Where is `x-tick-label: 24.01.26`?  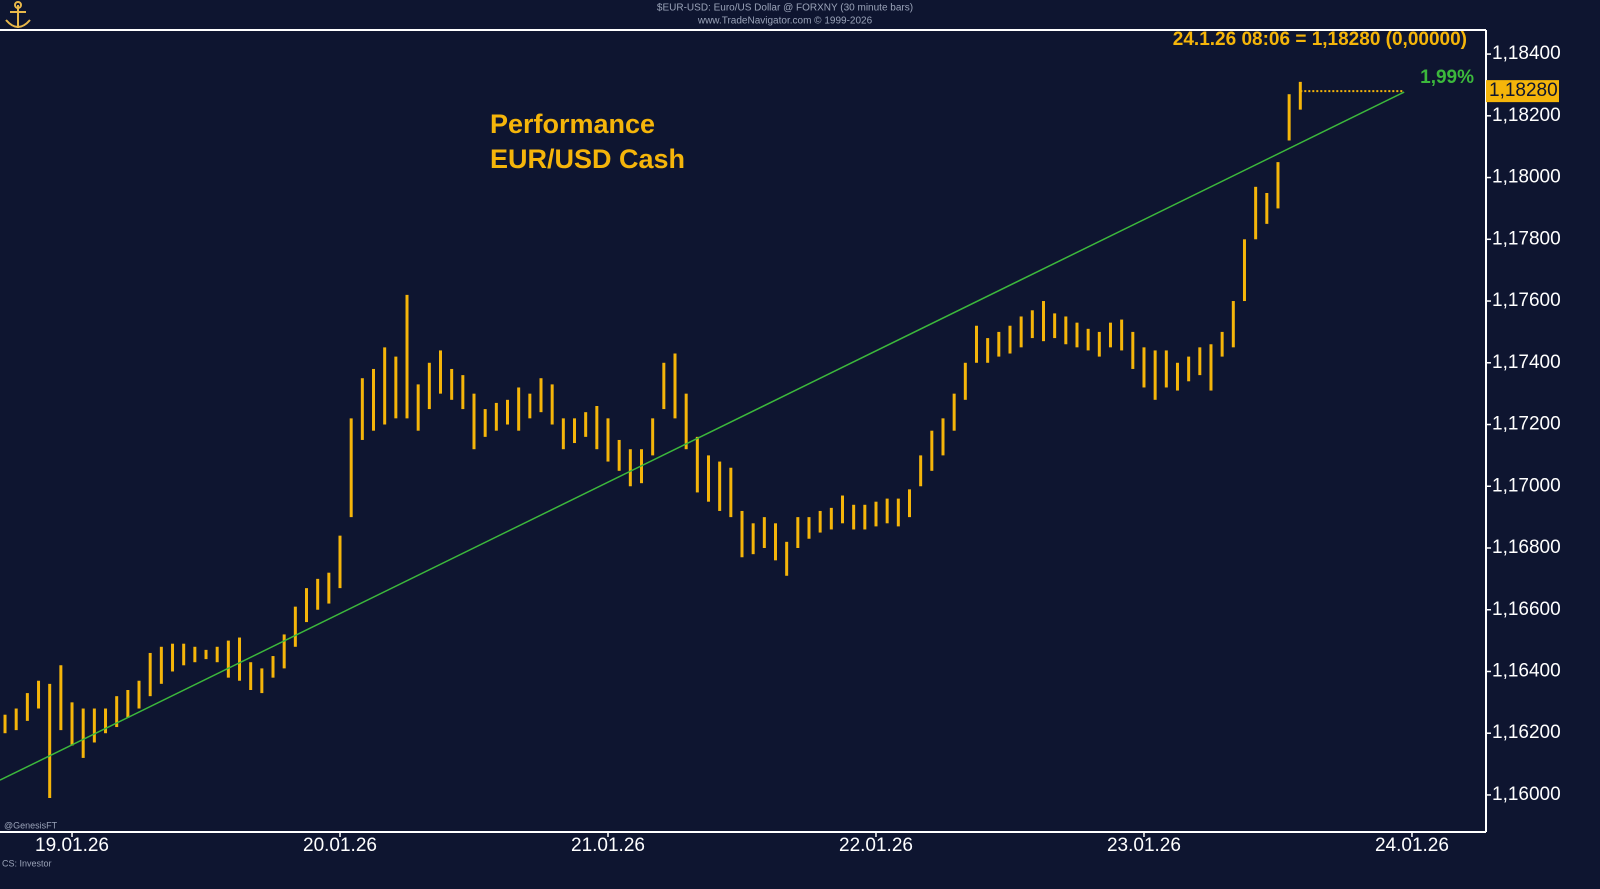 x-tick-label: 24.01.26 is located at coordinates (1412, 845).